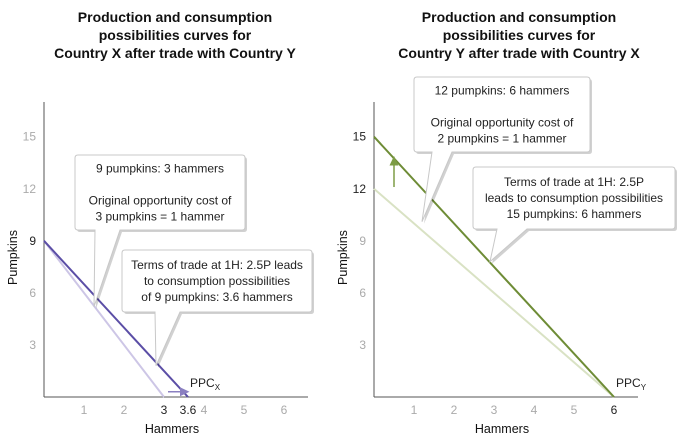  I want to click on callout-text-line: 9 pumpkins: 3 hammers, so click(160, 169).